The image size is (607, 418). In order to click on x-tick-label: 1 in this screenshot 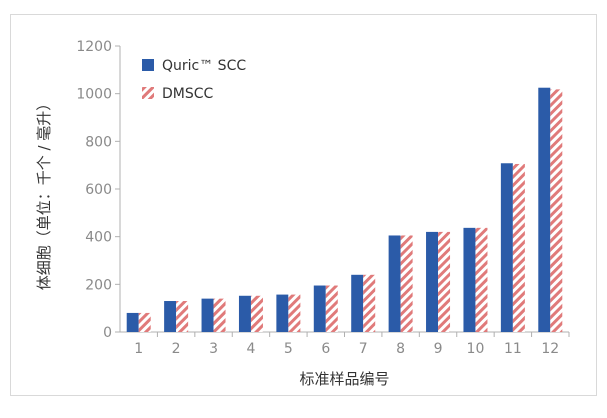, I will do `click(138, 349)`.